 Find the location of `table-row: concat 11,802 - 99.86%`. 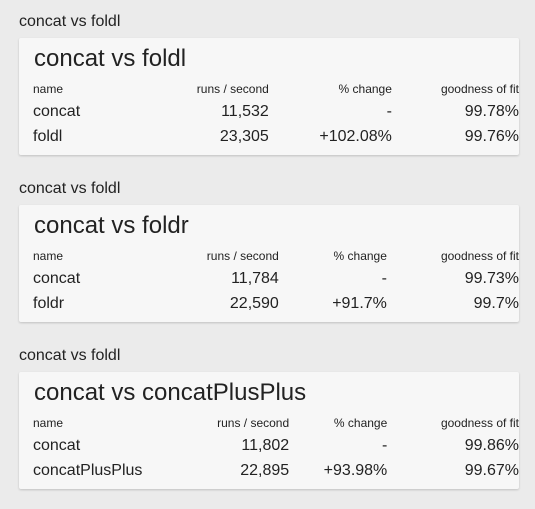

table-row: concat 11,802 - 99.86% is located at coordinates (276, 445).